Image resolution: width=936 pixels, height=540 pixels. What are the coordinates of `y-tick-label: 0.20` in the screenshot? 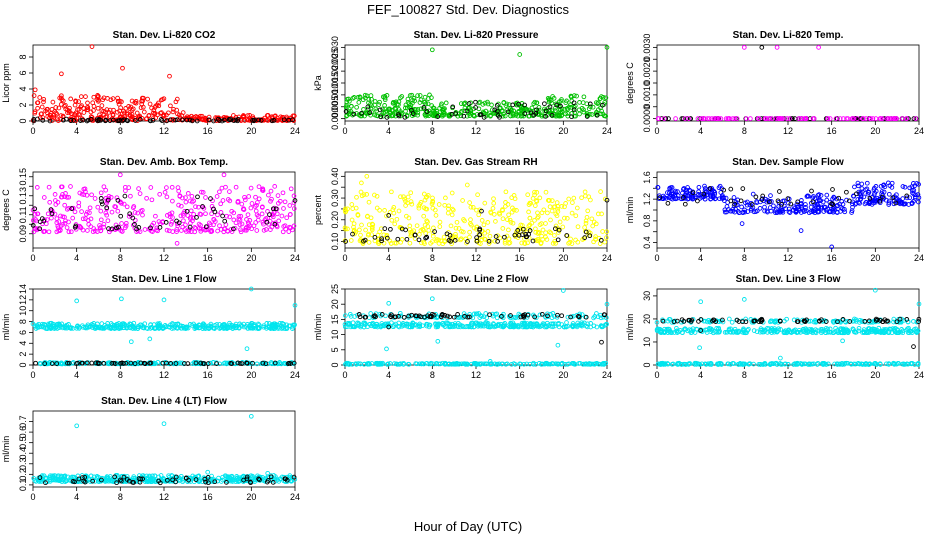 It's located at (335, 220).